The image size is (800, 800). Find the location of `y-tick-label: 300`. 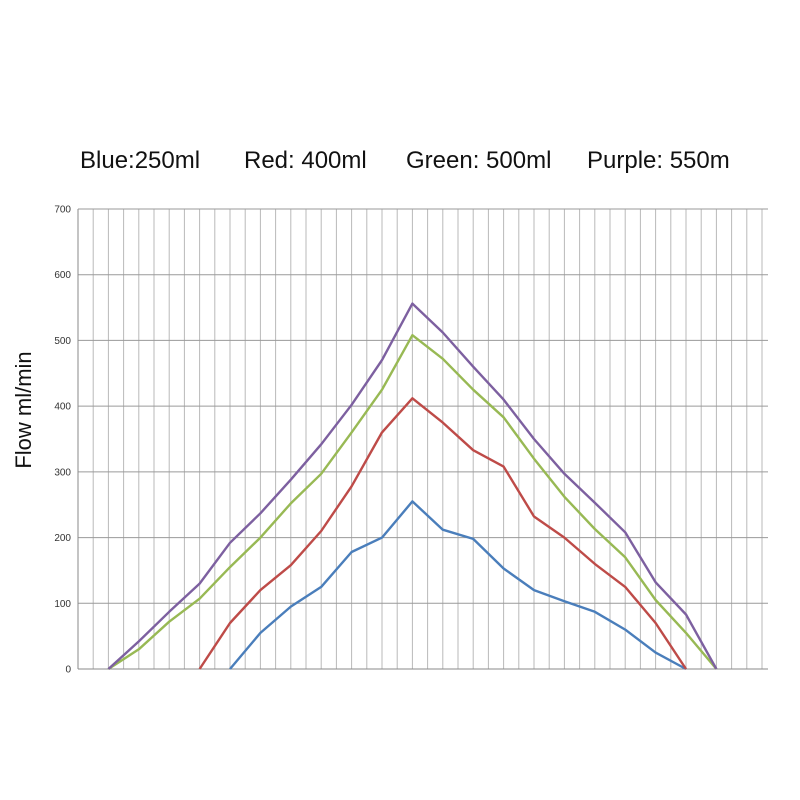

y-tick-label: 300 is located at coordinates (62, 472).